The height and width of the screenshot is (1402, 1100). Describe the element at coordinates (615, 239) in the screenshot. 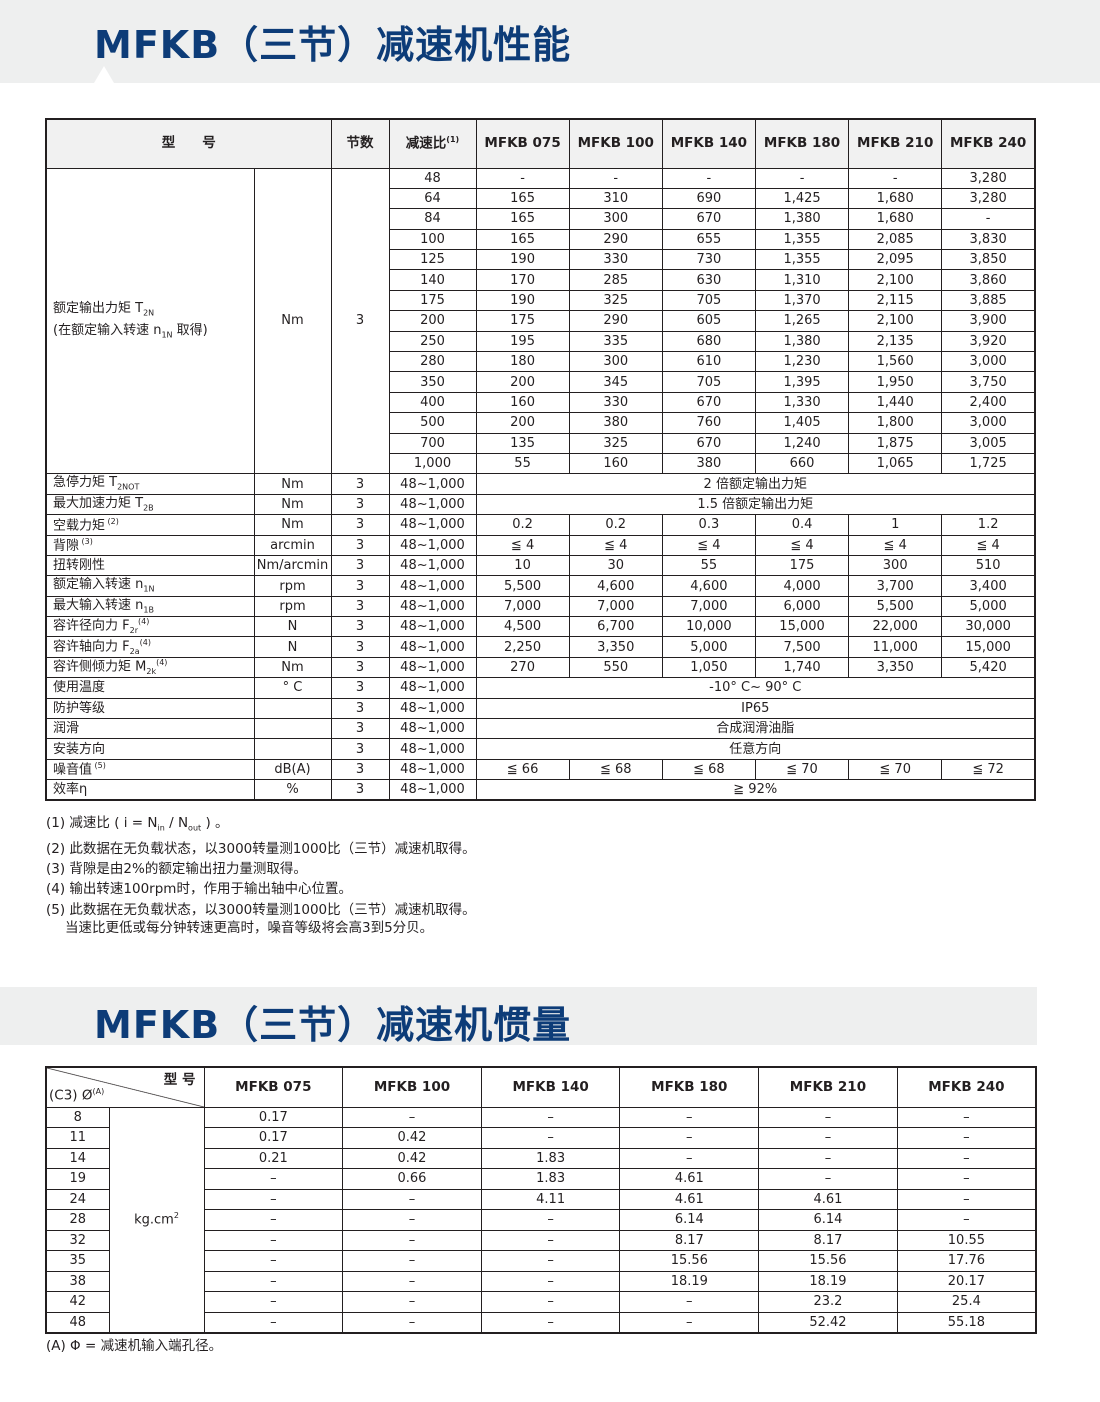

I see `value-cell: 290` at that location.